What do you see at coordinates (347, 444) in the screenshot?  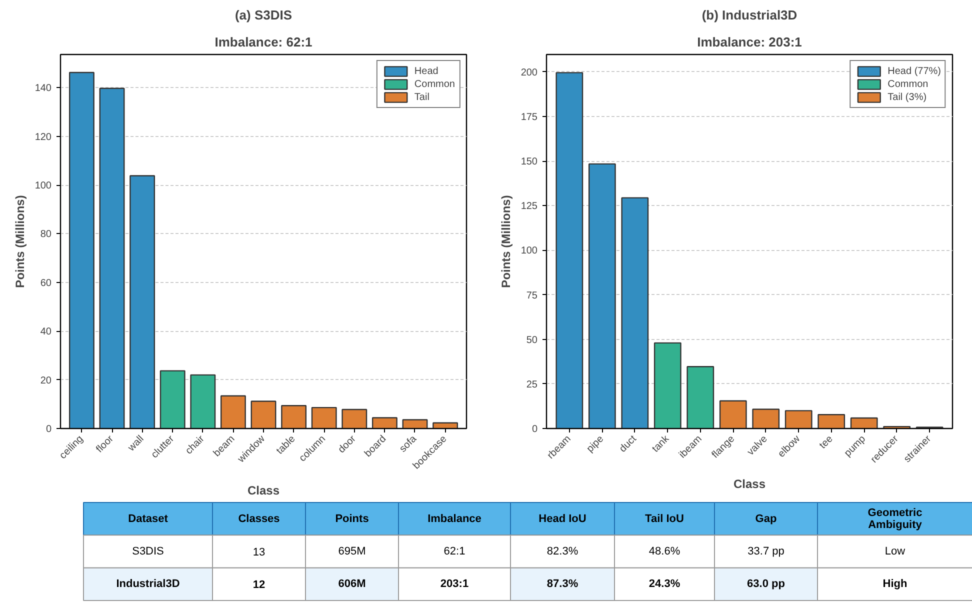 I see `x-tick-label: door` at bounding box center [347, 444].